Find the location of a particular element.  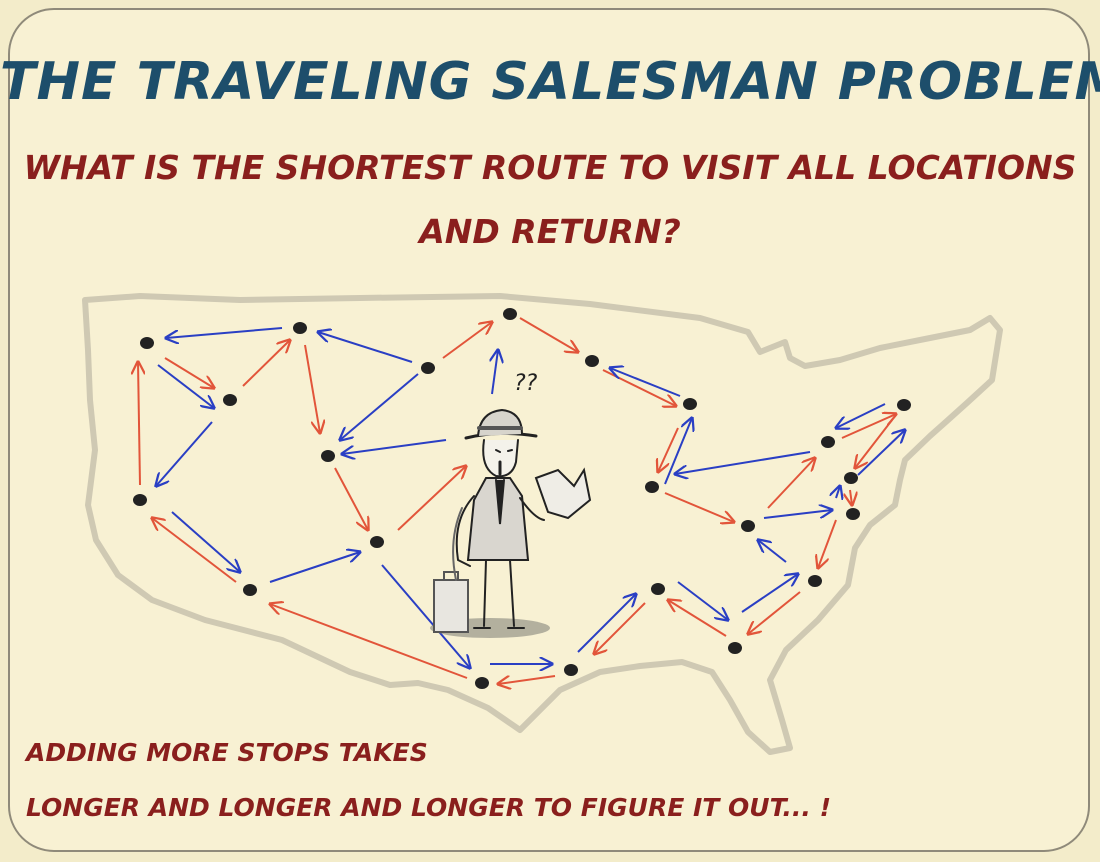

question-line-2: AND RETURN? is located at coordinates (550, 231).